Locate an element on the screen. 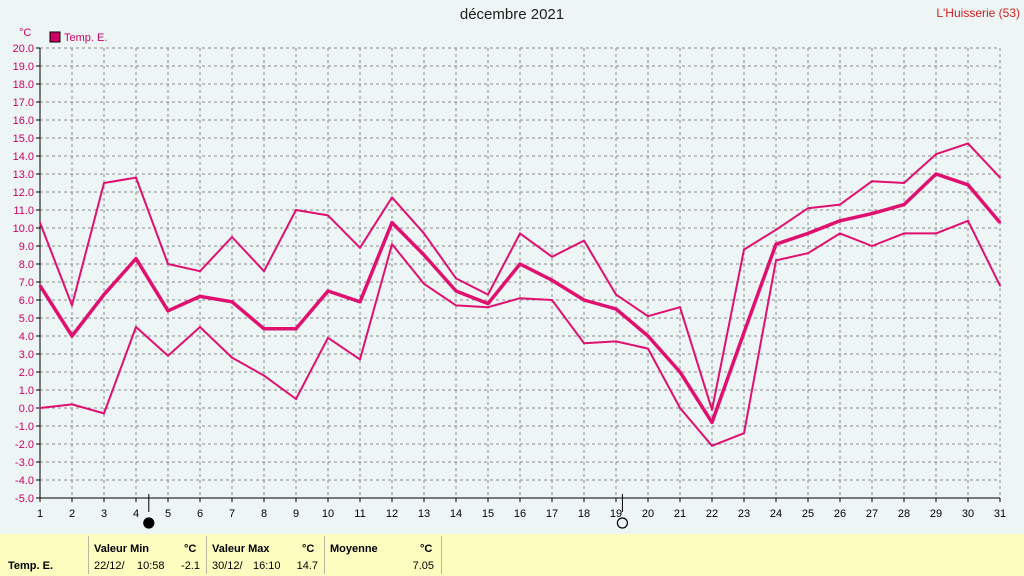 Image resolution: width=1024 pixels, height=576 pixels. max-unit: °C is located at coordinates (308, 549).